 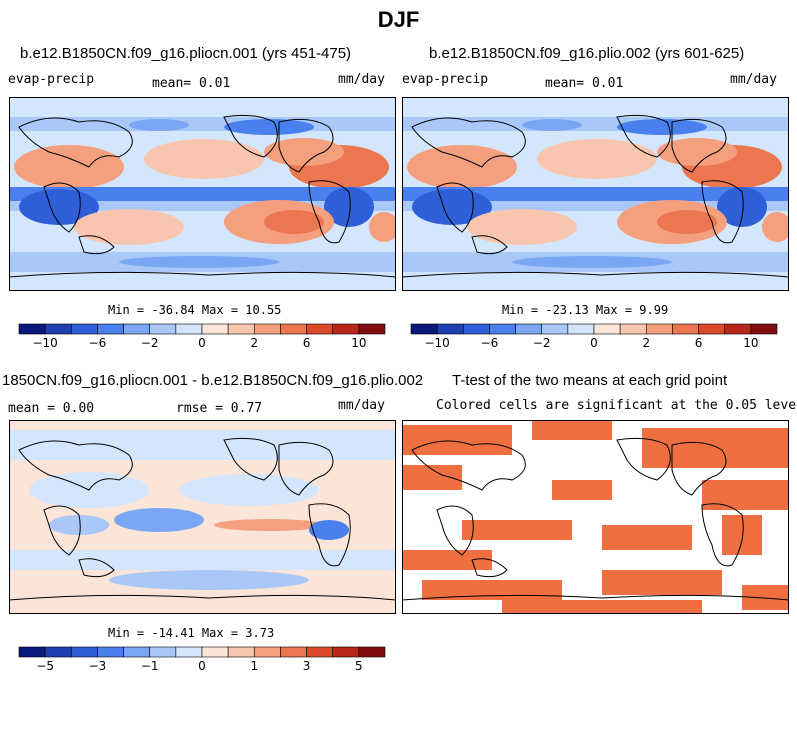 I want to click on significance-field, so click(x=595, y=517).